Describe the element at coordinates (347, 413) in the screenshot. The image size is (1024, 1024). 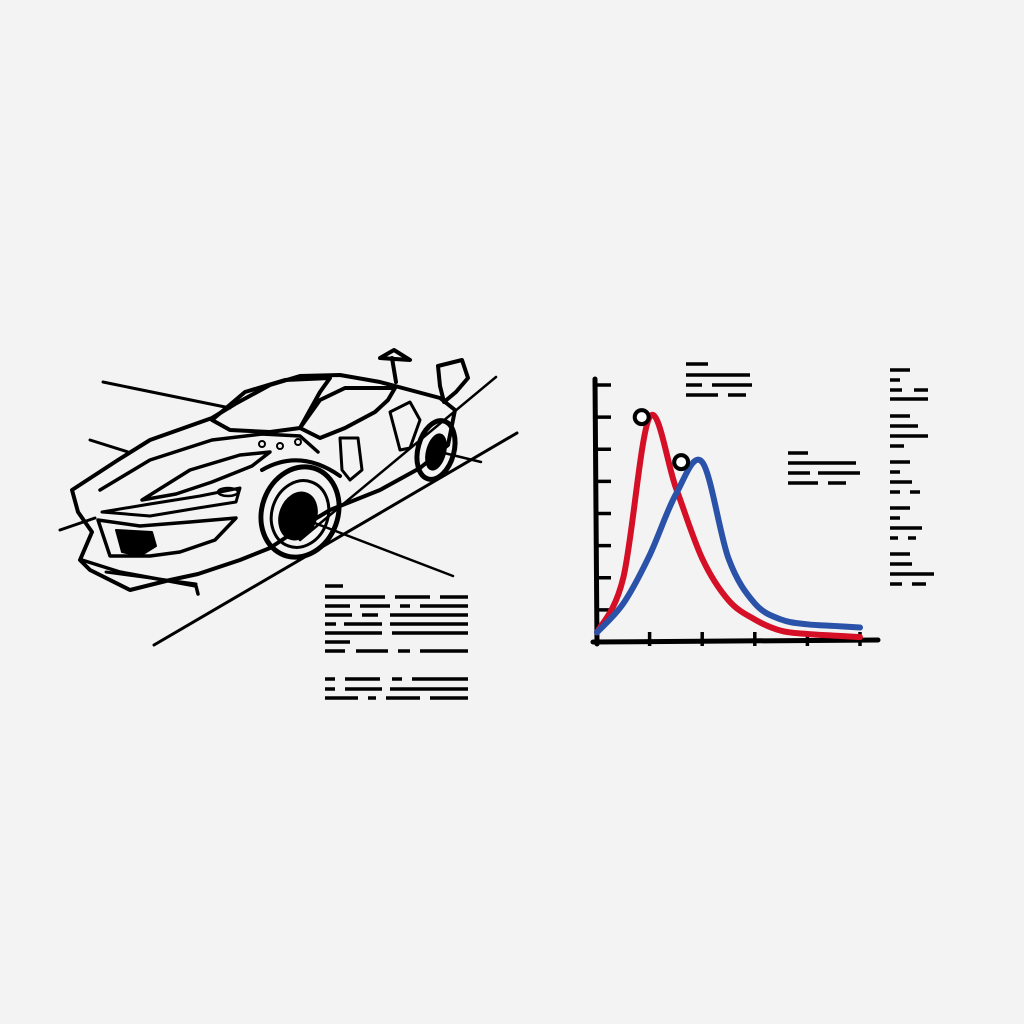
I see `car-side-window` at that location.